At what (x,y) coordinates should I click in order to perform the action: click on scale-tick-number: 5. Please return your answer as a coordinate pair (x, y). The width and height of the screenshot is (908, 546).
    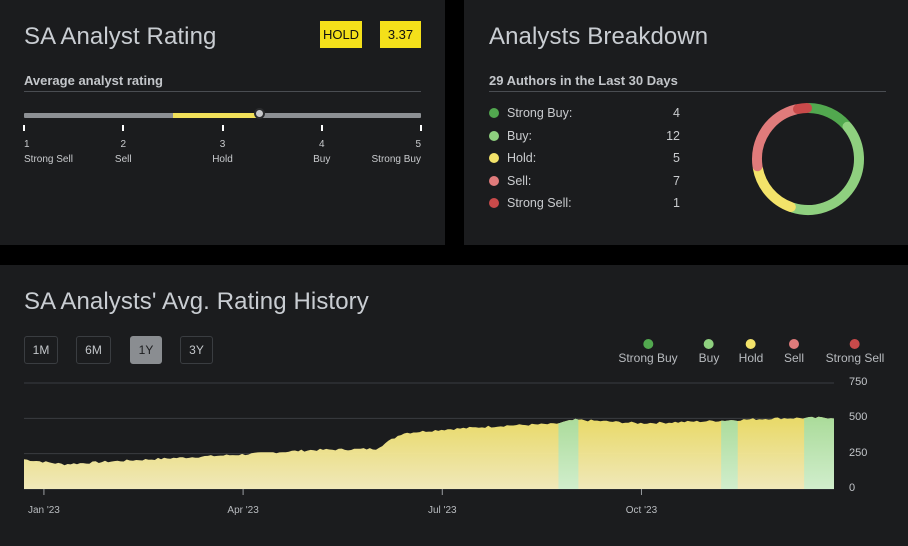
    Looking at the image, I should click on (418, 144).